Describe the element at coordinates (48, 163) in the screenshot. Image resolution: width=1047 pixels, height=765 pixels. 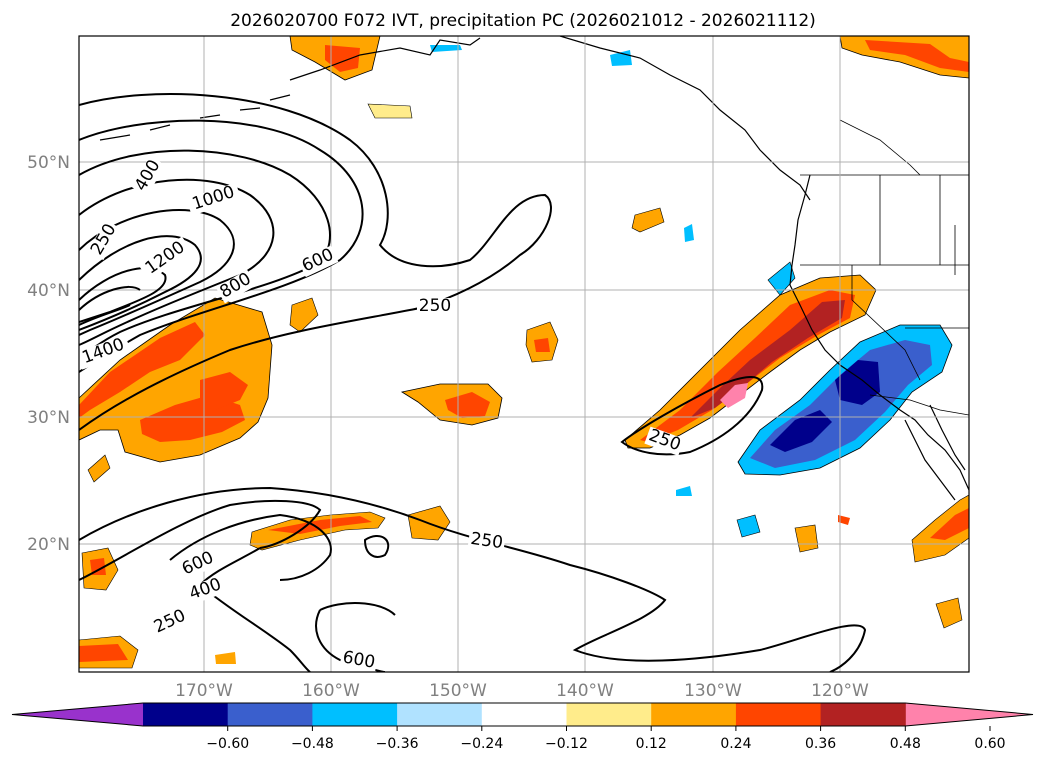
I see `lat-label-50n: 50°N` at that location.